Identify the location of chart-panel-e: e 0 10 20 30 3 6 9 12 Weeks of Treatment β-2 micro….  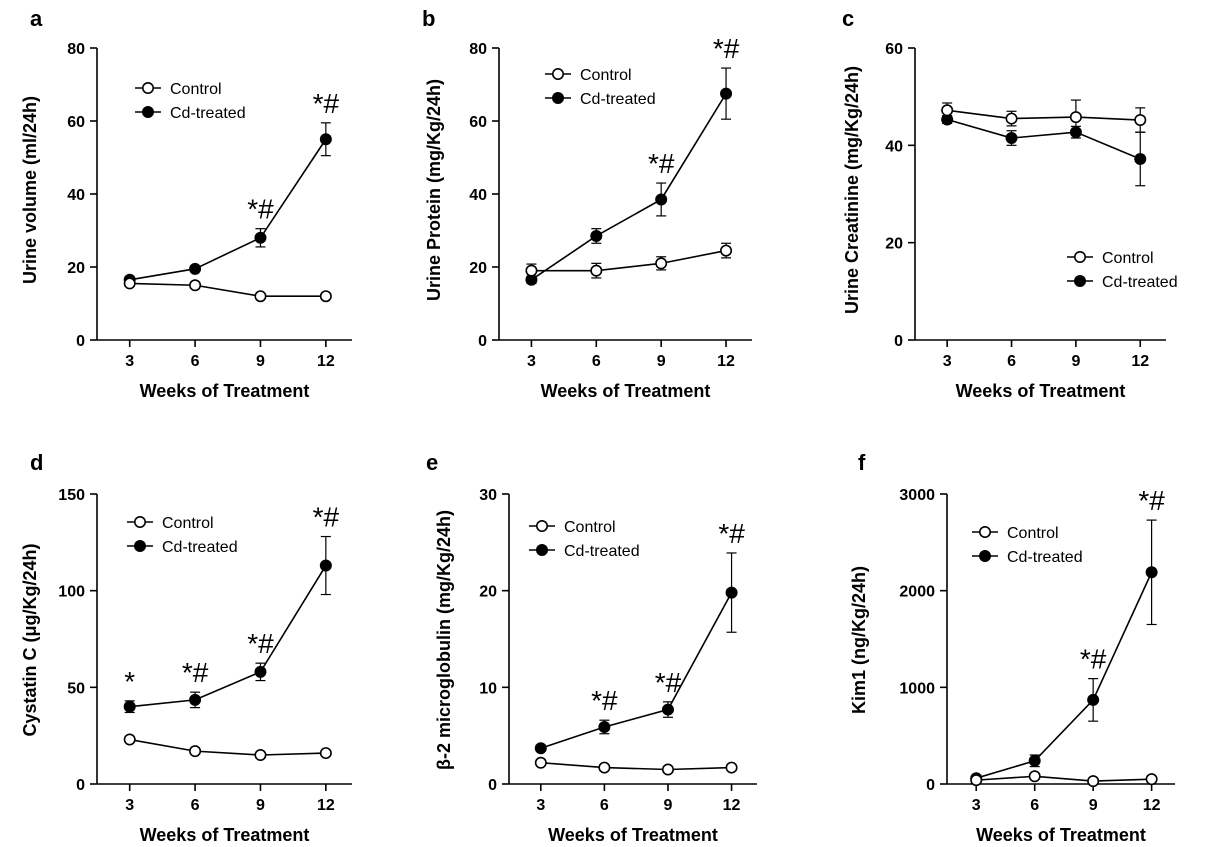
(591, 647).